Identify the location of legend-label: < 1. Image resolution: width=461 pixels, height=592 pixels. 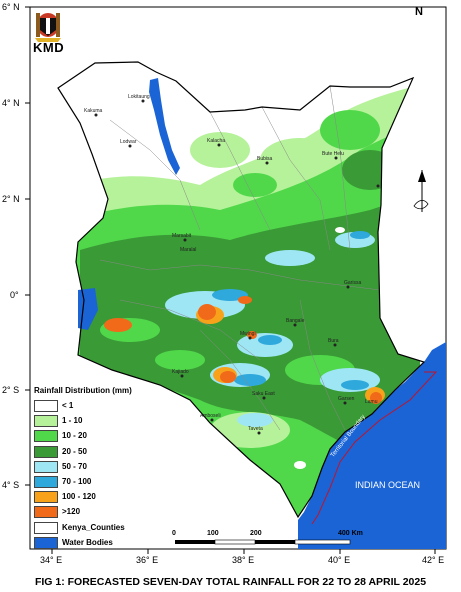
(68, 405).